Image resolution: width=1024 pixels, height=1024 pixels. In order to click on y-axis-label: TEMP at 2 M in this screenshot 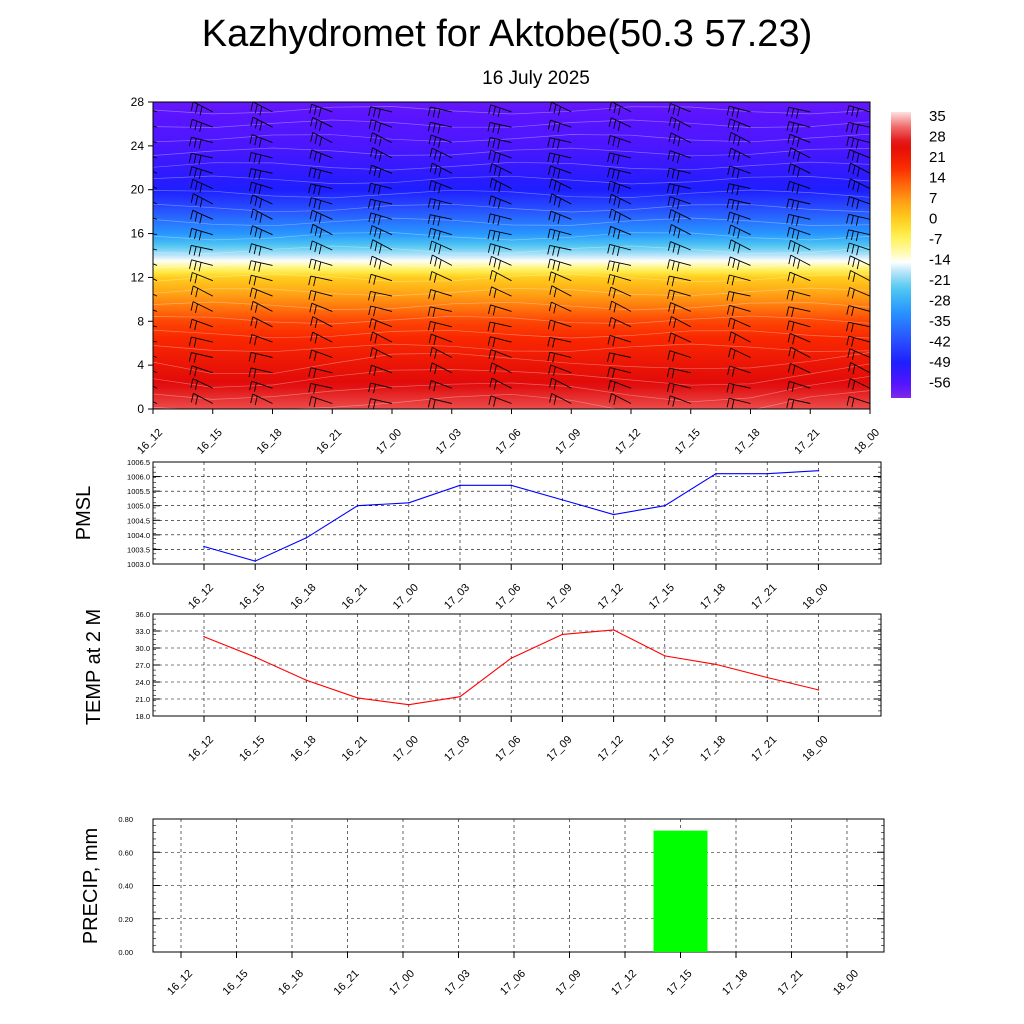, I will do `click(94, 667)`.